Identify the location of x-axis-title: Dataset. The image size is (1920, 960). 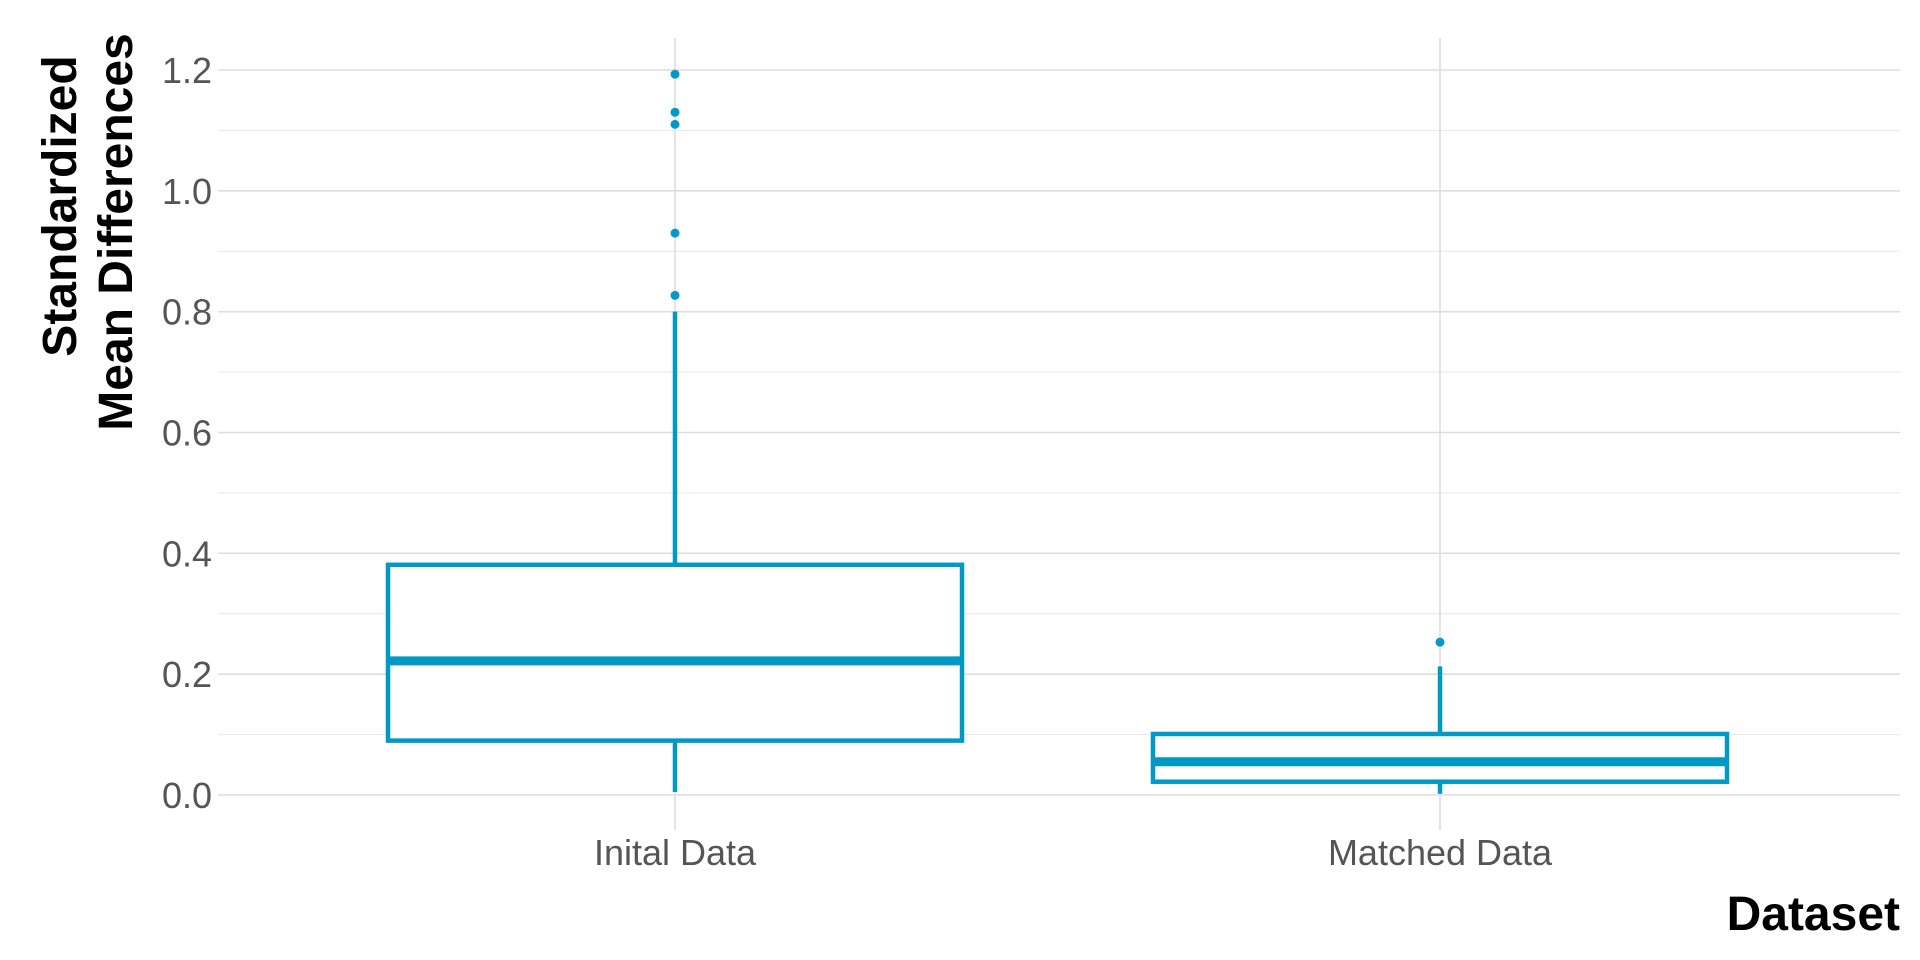
(1813, 914).